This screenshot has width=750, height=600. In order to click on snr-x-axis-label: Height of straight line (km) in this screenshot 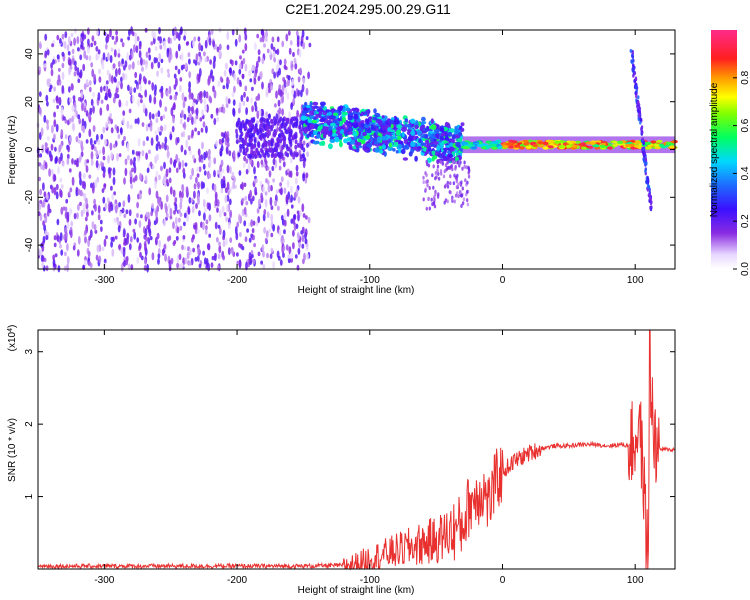, I will do `click(356, 590)`.